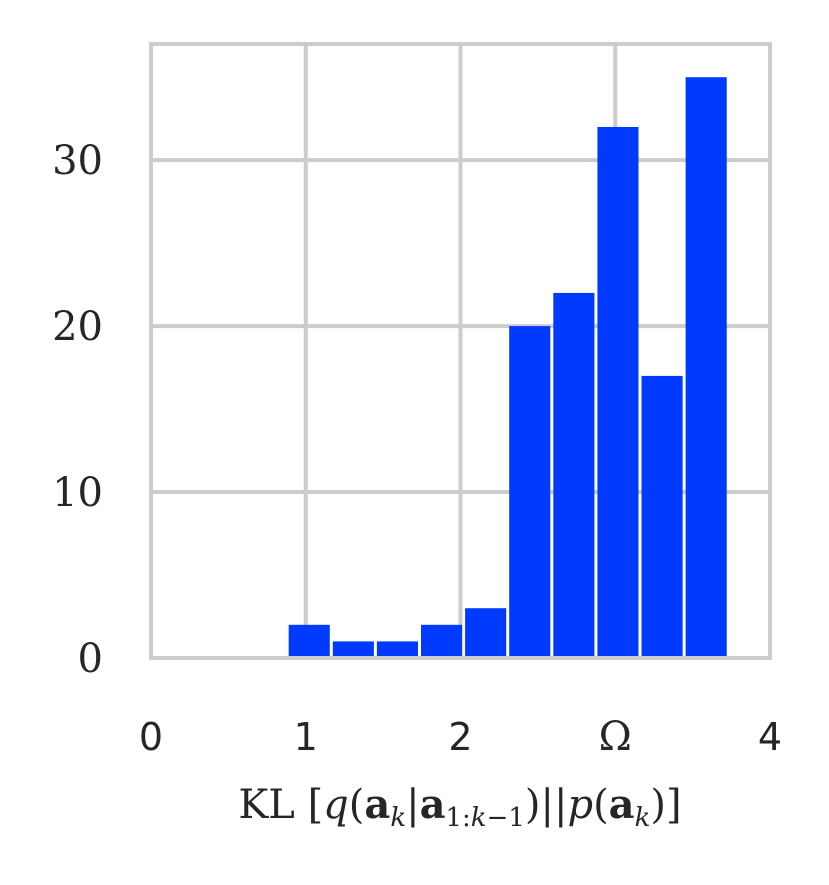 Image resolution: width=829 pixels, height=885 pixels. Describe the element at coordinates (615, 737) in the screenshot. I see `x-tick-label: Ω` at that location.